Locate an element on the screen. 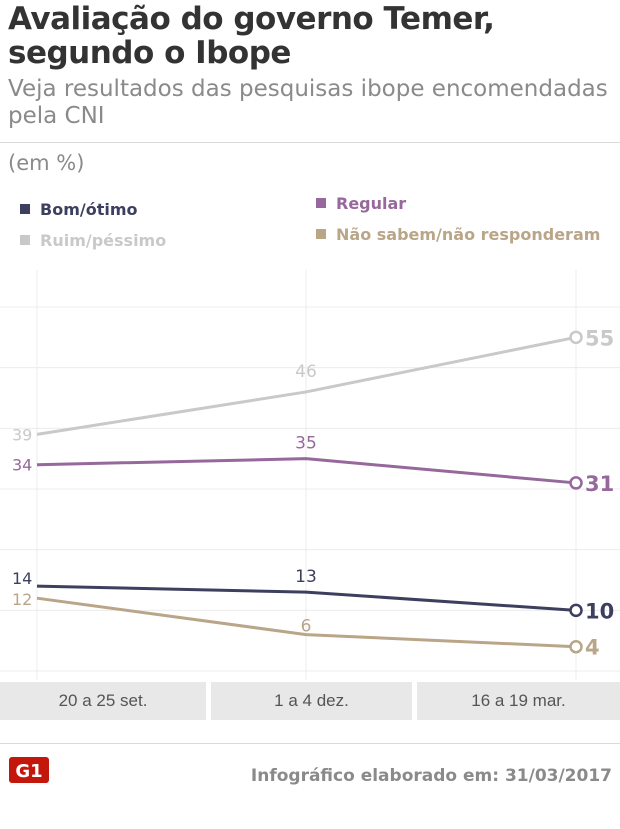 This screenshot has width=620, height=829. legend-swatch-nao-sabem is located at coordinates (321, 234).